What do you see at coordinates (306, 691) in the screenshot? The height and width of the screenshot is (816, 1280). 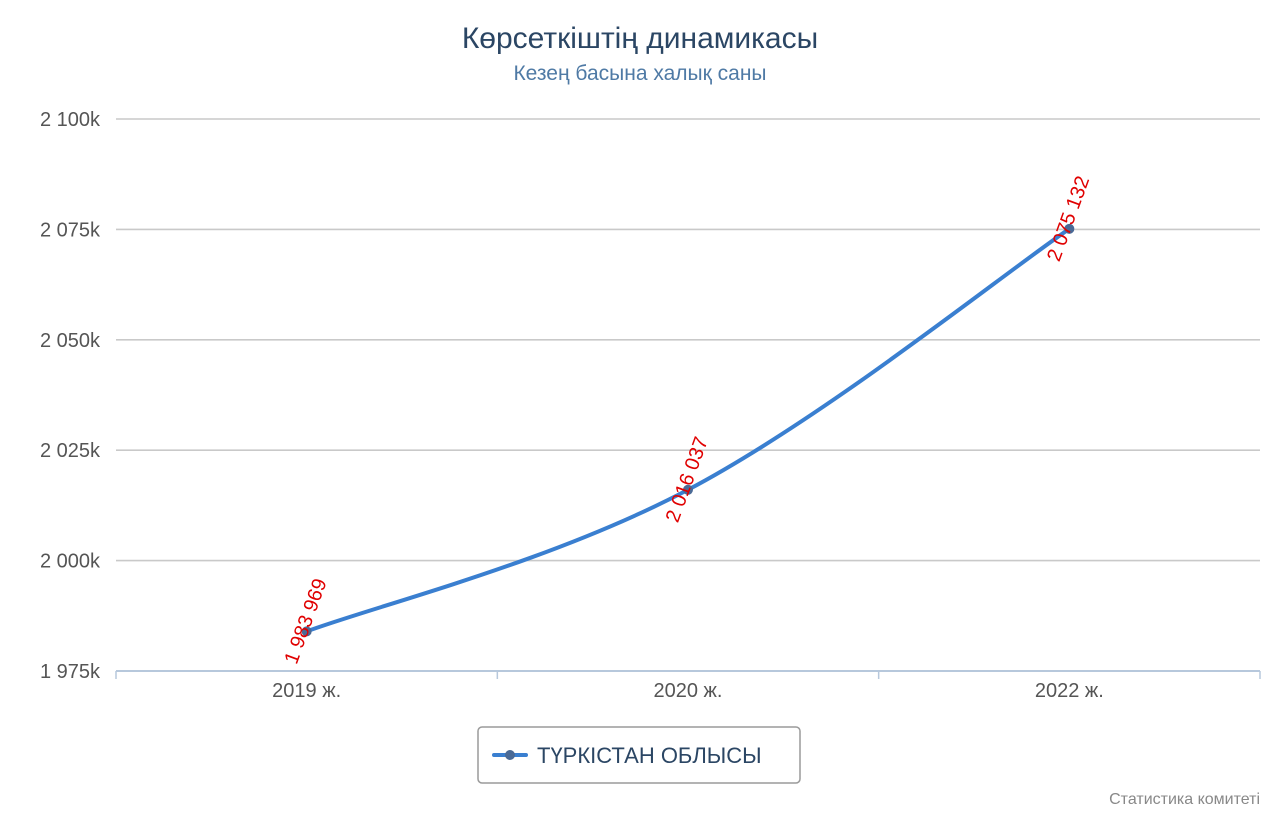 I see `x-tick-label: 2019 ж.` at bounding box center [306, 691].